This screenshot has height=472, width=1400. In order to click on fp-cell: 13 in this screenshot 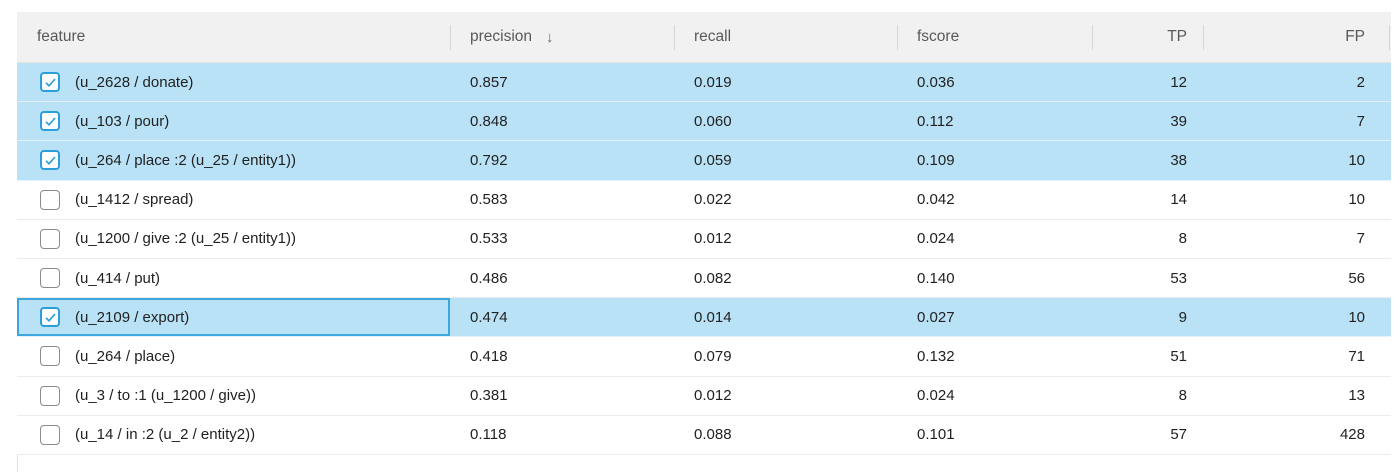, I will do `click(1356, 396)`.